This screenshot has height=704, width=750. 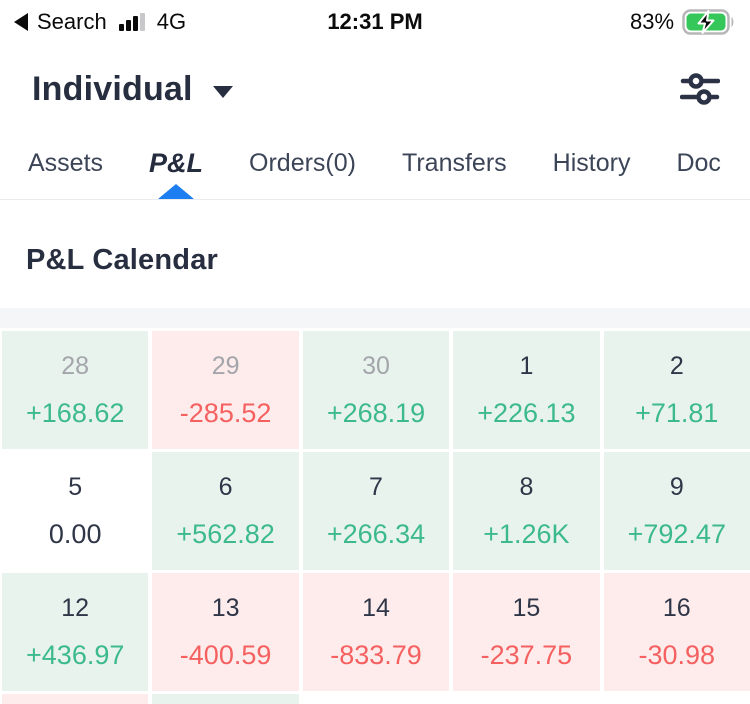 What do you see at coordinates (526, 487) in the screenshot?
I see `calendar-day-number: 8` at bounding box center [526, 487].